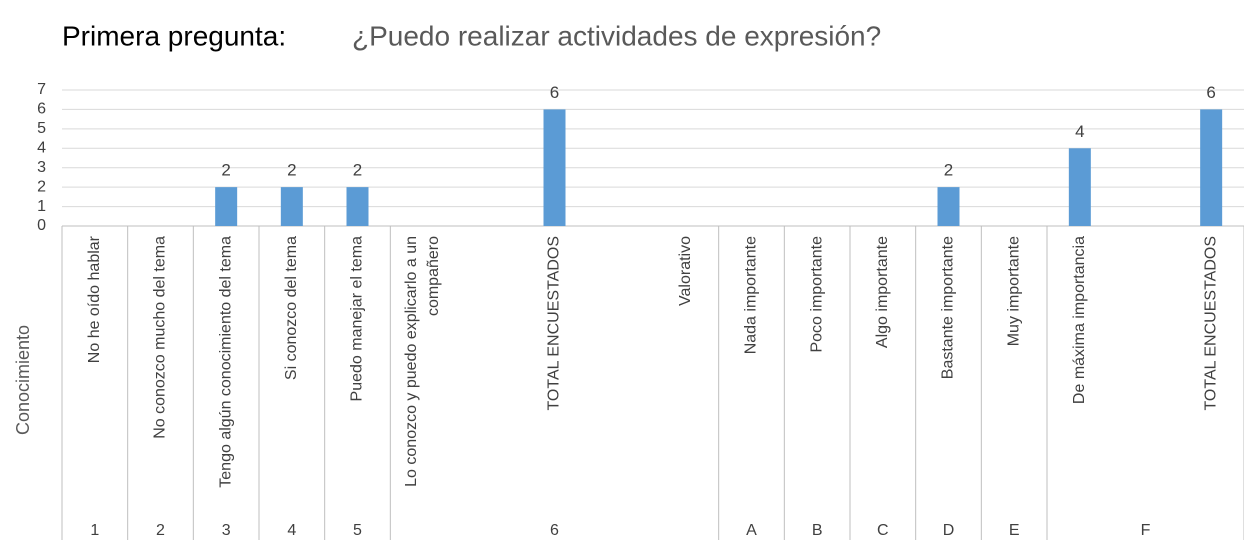 This screenshot has height=540, width=1244. What do you see at coordinates (1146, 530) in the screenshot?
I see `group-label: F` at bounding box center [1146, 530].